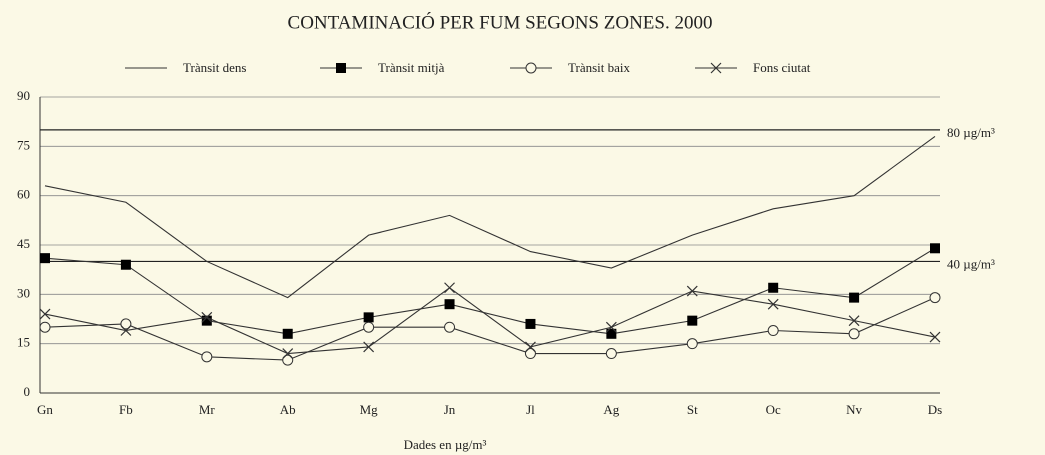 The width and height of the screenshot is (1045, 455). I want to click on x-tick-label: Jn, so click(450, 409).